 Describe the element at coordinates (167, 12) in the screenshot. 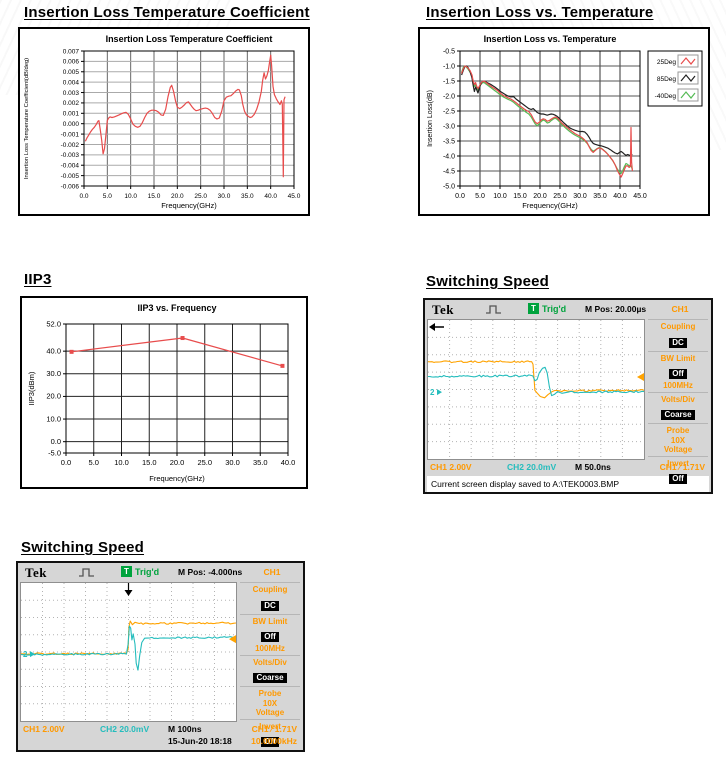

I see `heading-insertion-loss-temp-coefficient: Insertion Loss Temperature Coefficient` at that location.